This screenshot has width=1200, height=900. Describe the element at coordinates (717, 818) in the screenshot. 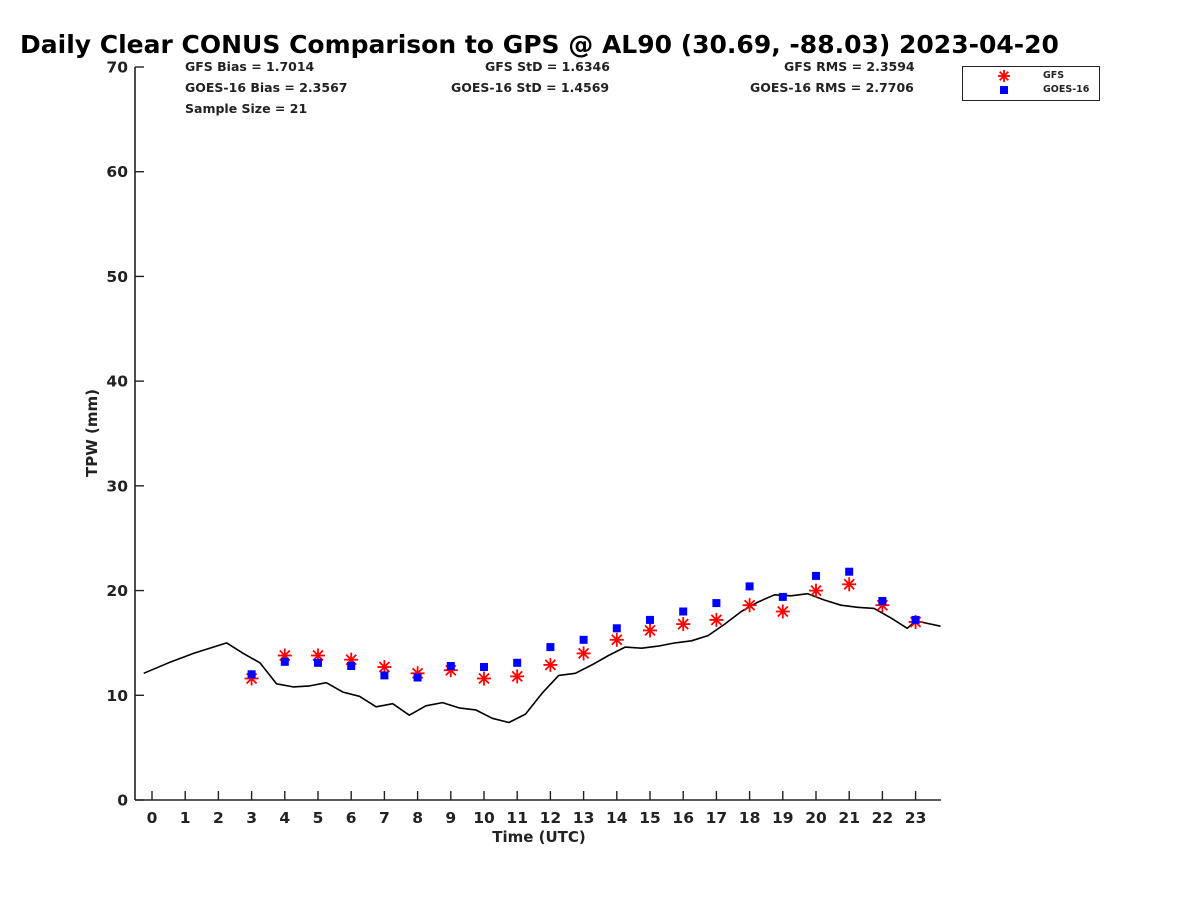

I see `x-tick-label: 17` at that location.